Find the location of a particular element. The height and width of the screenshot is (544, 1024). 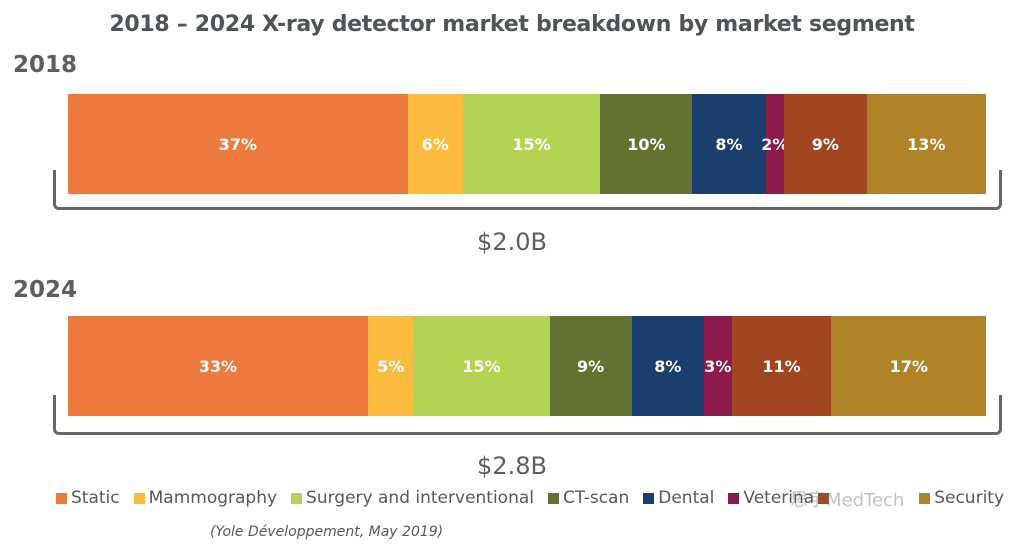

bar-segment-security: 17% is located at coordinates (908, 366).